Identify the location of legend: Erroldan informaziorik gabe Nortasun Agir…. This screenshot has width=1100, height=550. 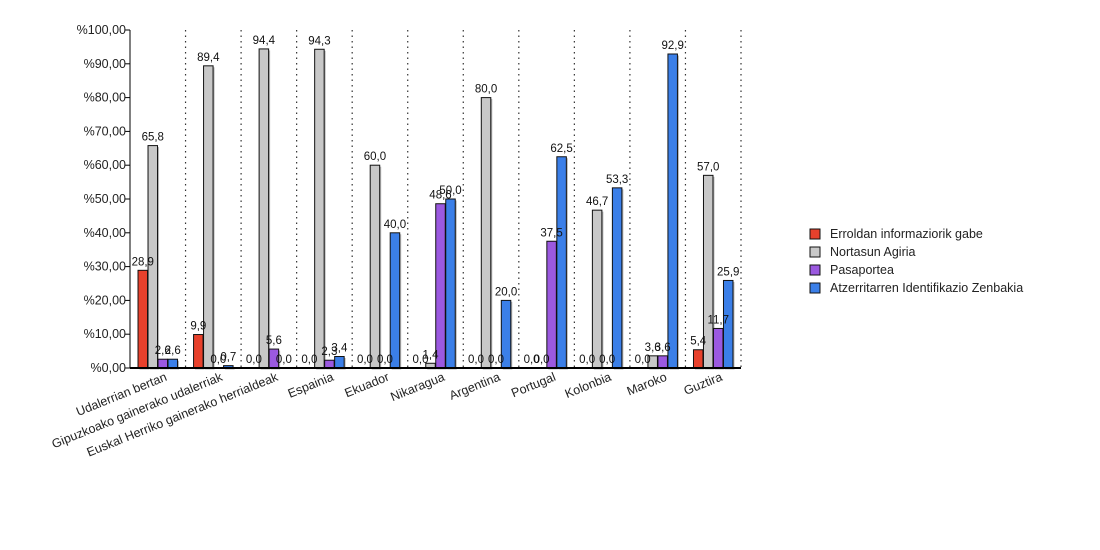
(916, 261).